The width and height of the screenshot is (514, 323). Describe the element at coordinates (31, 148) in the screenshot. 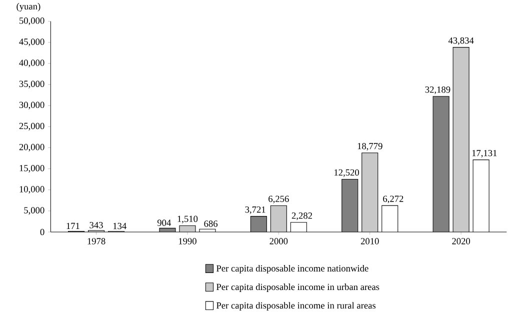

I see `y-tick-label: 20,000` at that location.